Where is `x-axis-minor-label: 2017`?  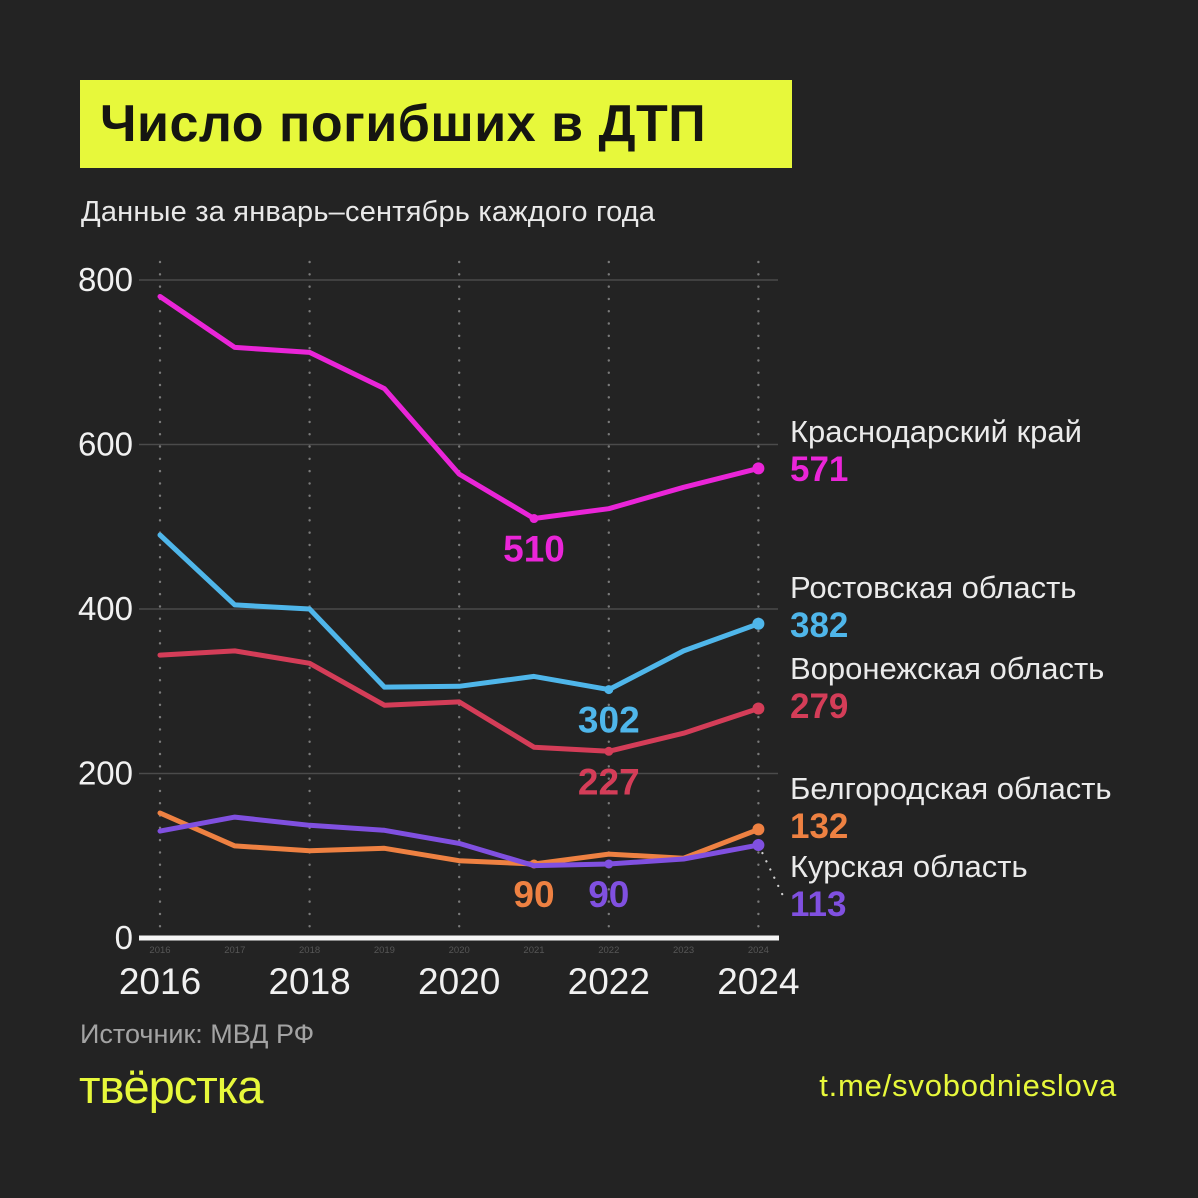 x-axis-minor-label: 2017 is located at coordinates (234, 950).